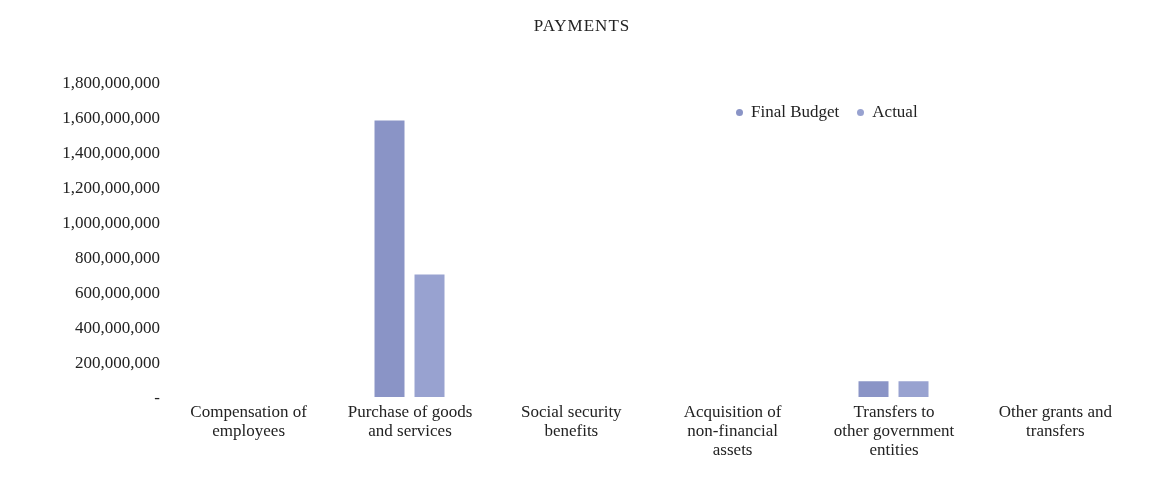  Describe the element at coordinates (157, 398) in the screenshot. I see `y-tick-label: -` at that location.